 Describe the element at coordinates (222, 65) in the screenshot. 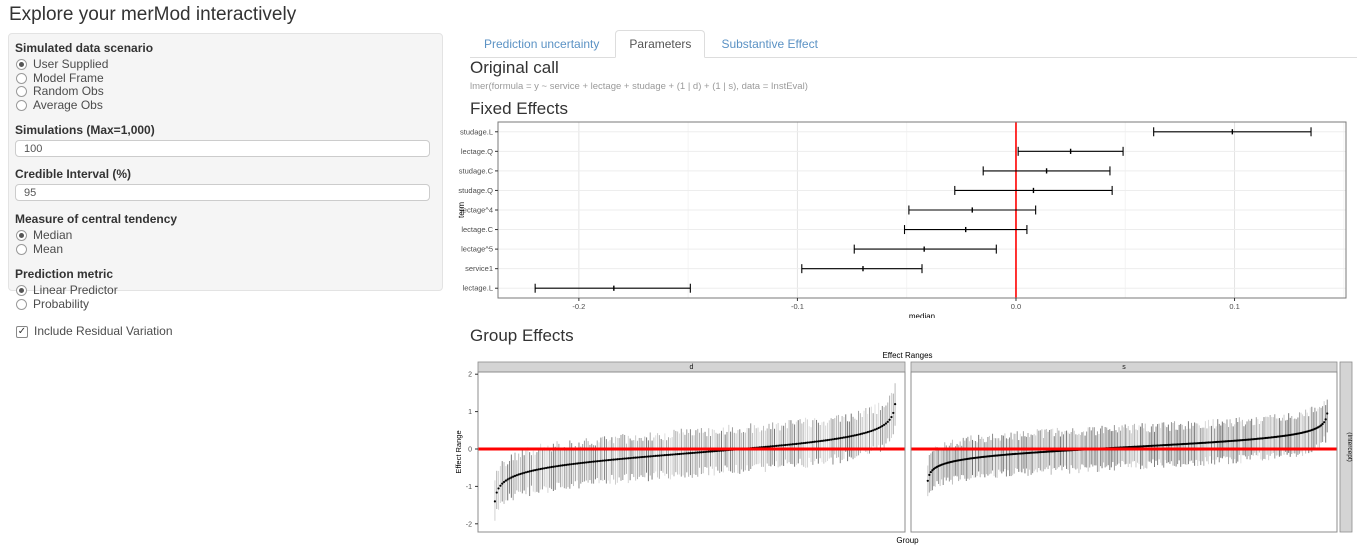

I see `radio-user-supplied: User Supplied` at that location.